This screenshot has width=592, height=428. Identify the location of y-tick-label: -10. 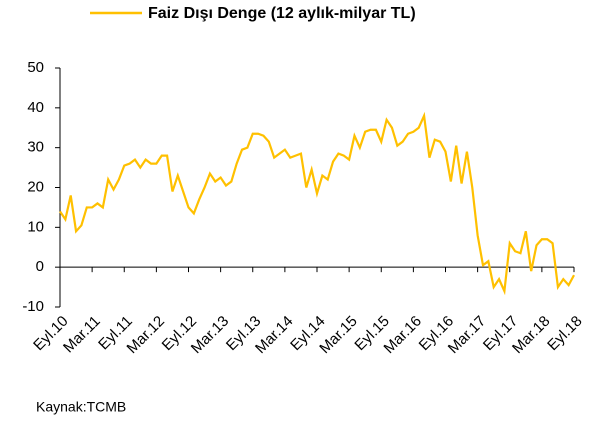
(33, 306).